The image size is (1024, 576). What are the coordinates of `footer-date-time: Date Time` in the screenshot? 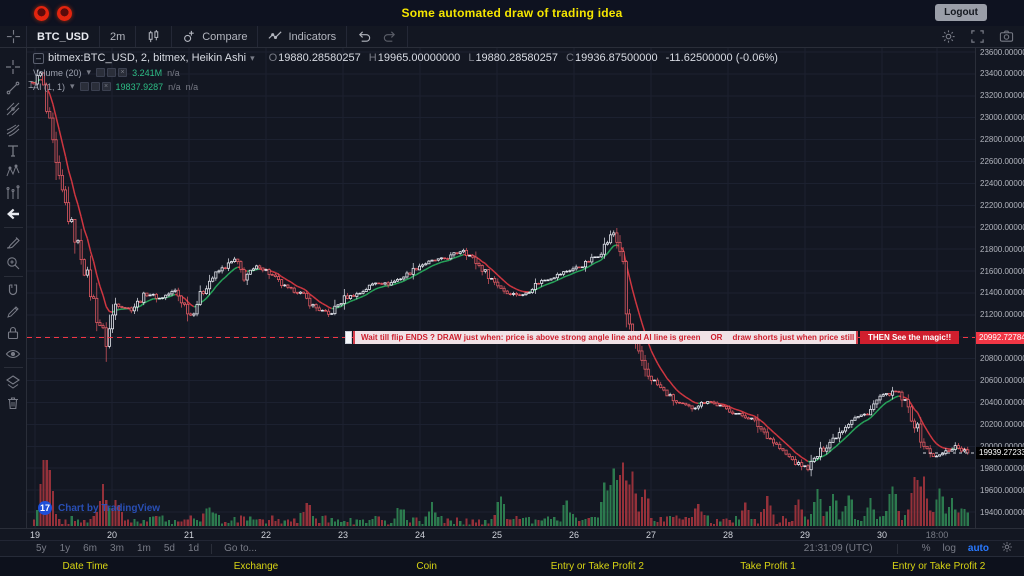 It's located at (85, 566).